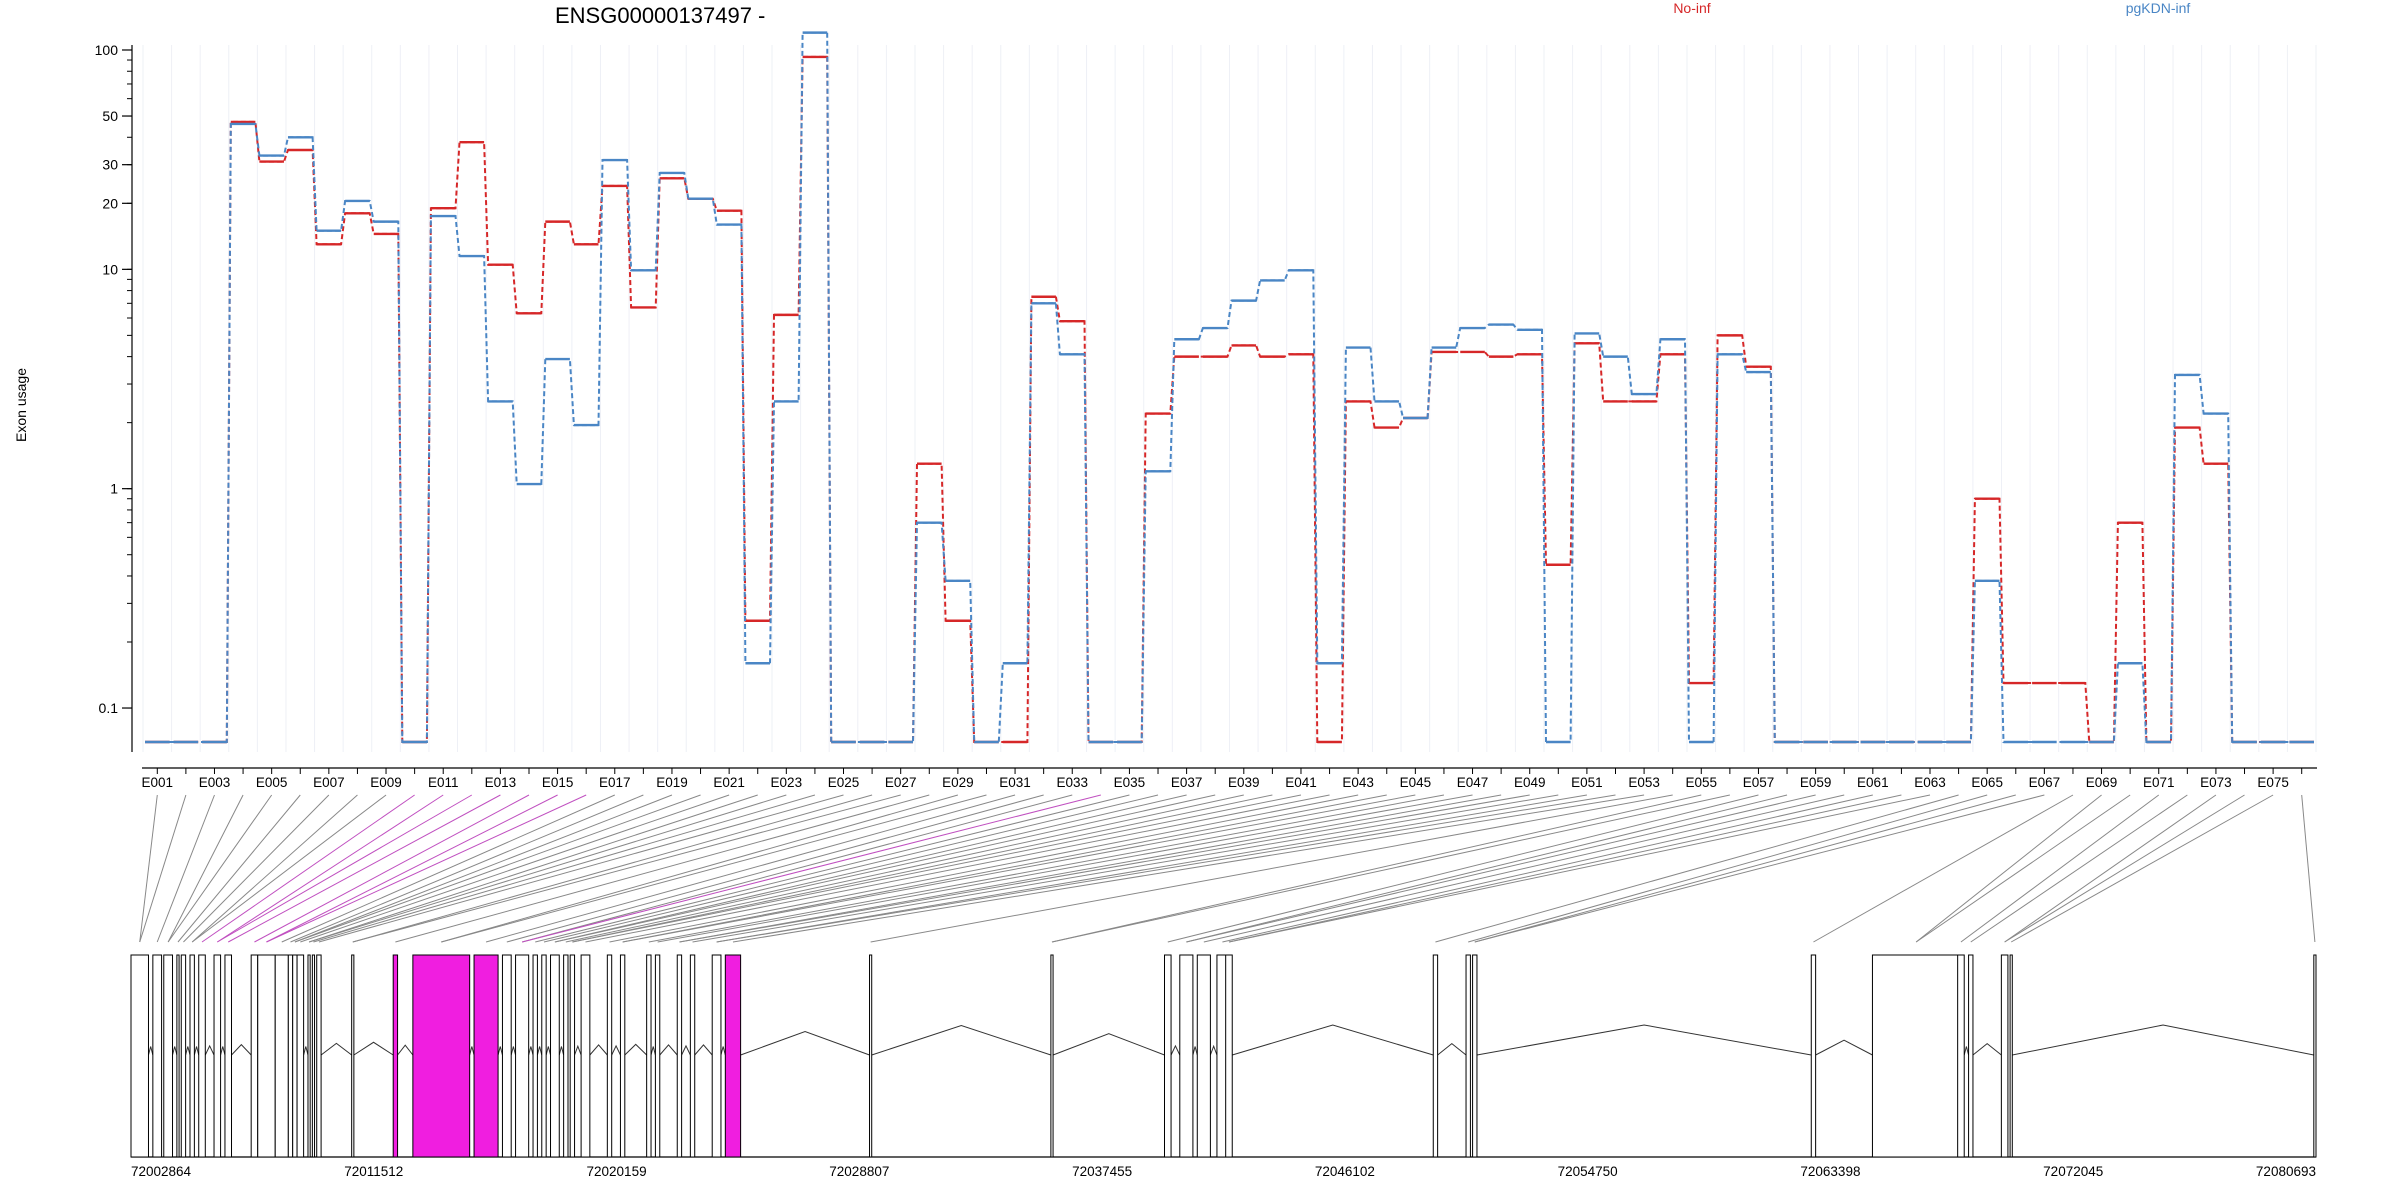  I want to click on coordinate-label: 72002864, so click(161, 1171).